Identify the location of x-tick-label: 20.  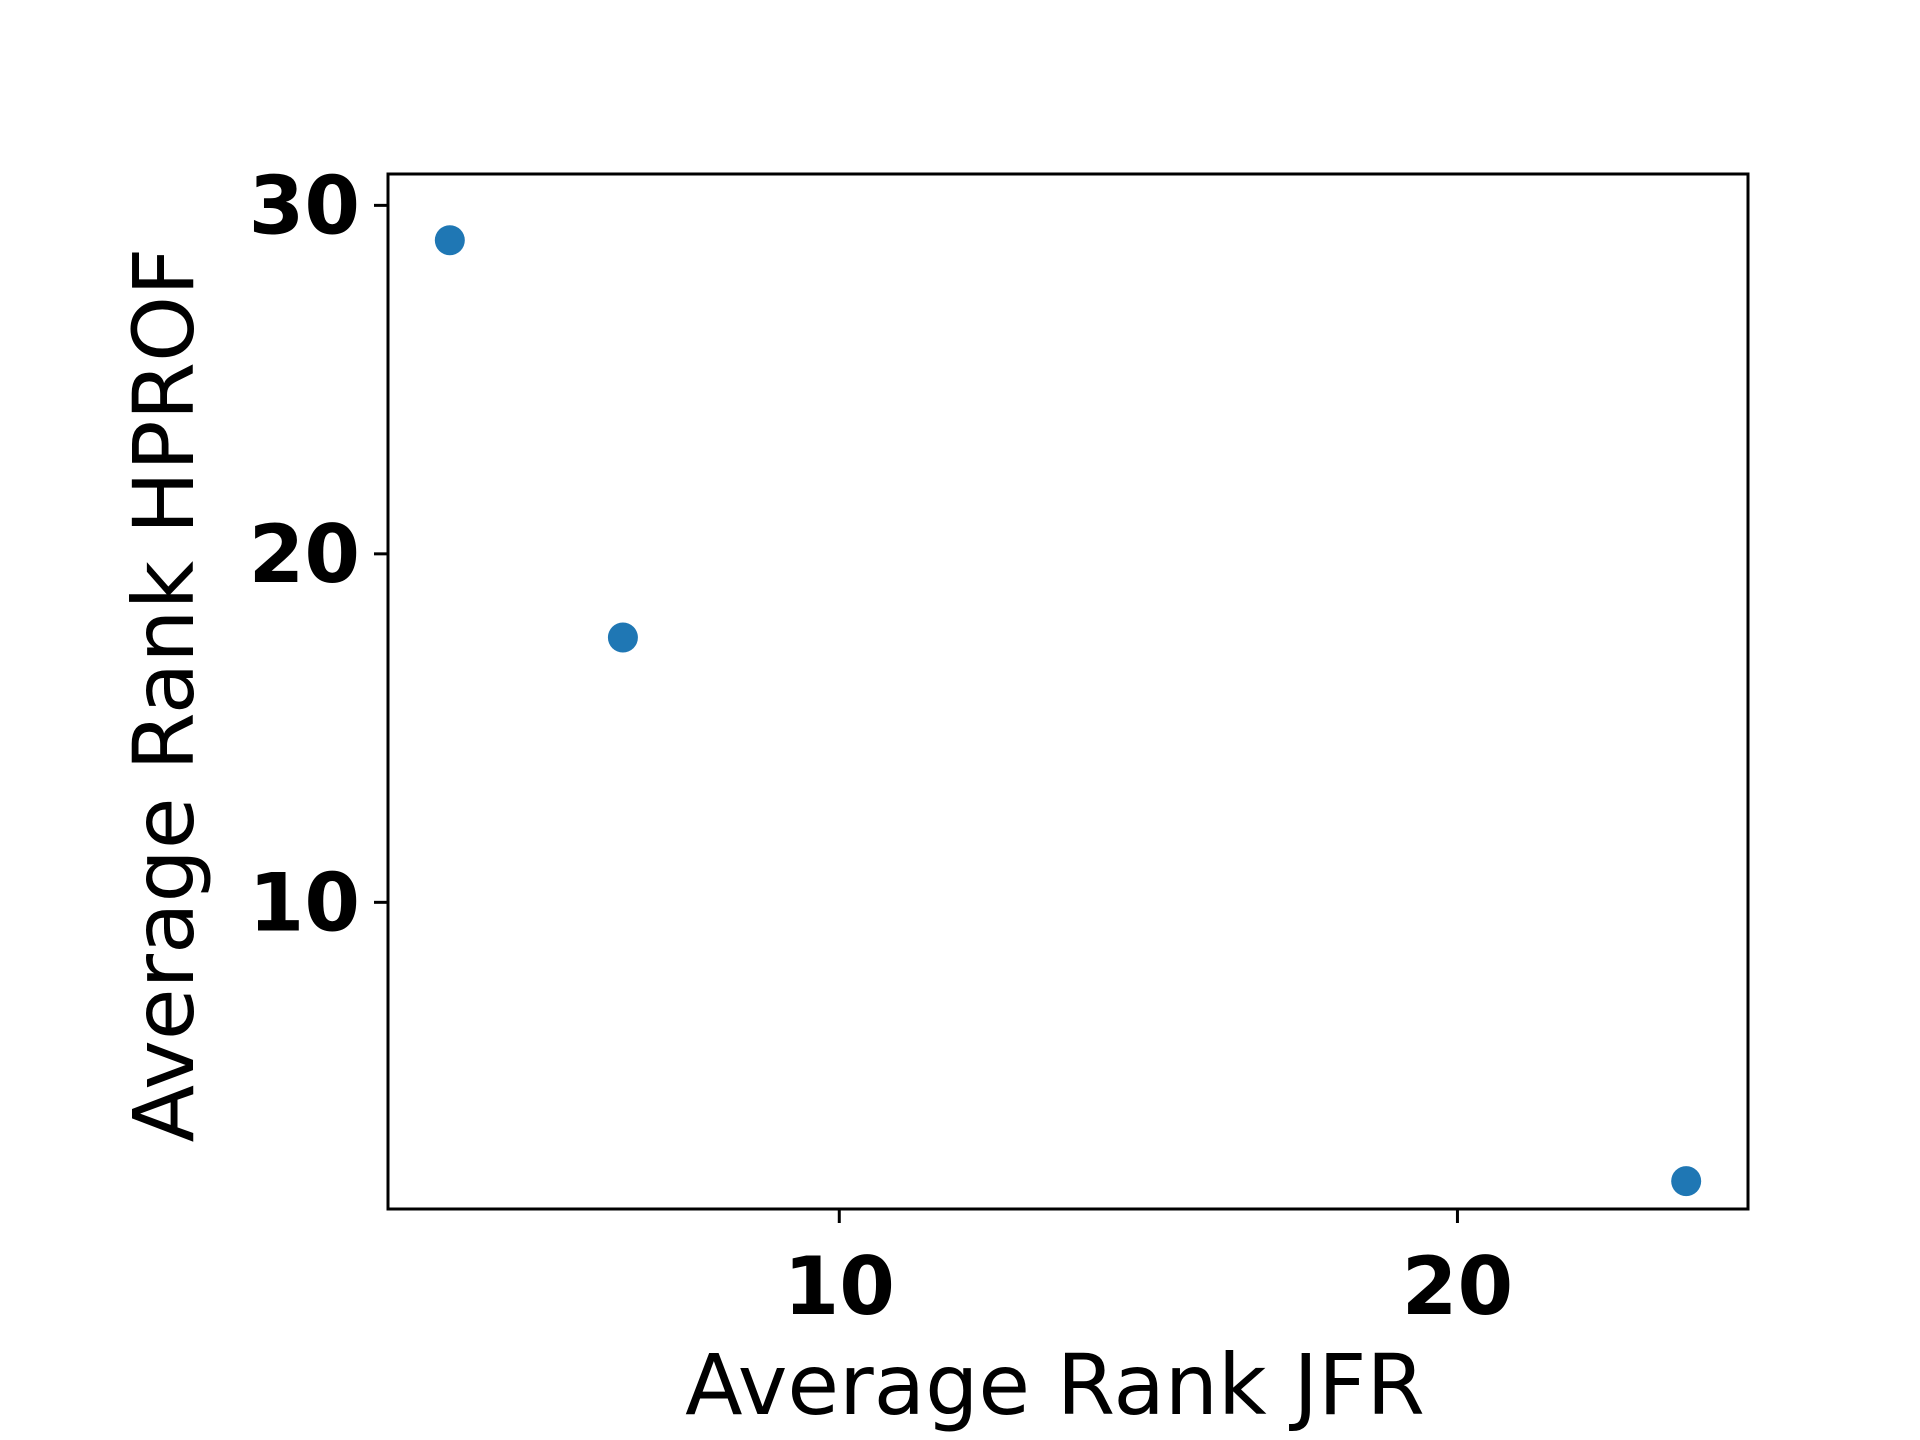
(1457, 1286).